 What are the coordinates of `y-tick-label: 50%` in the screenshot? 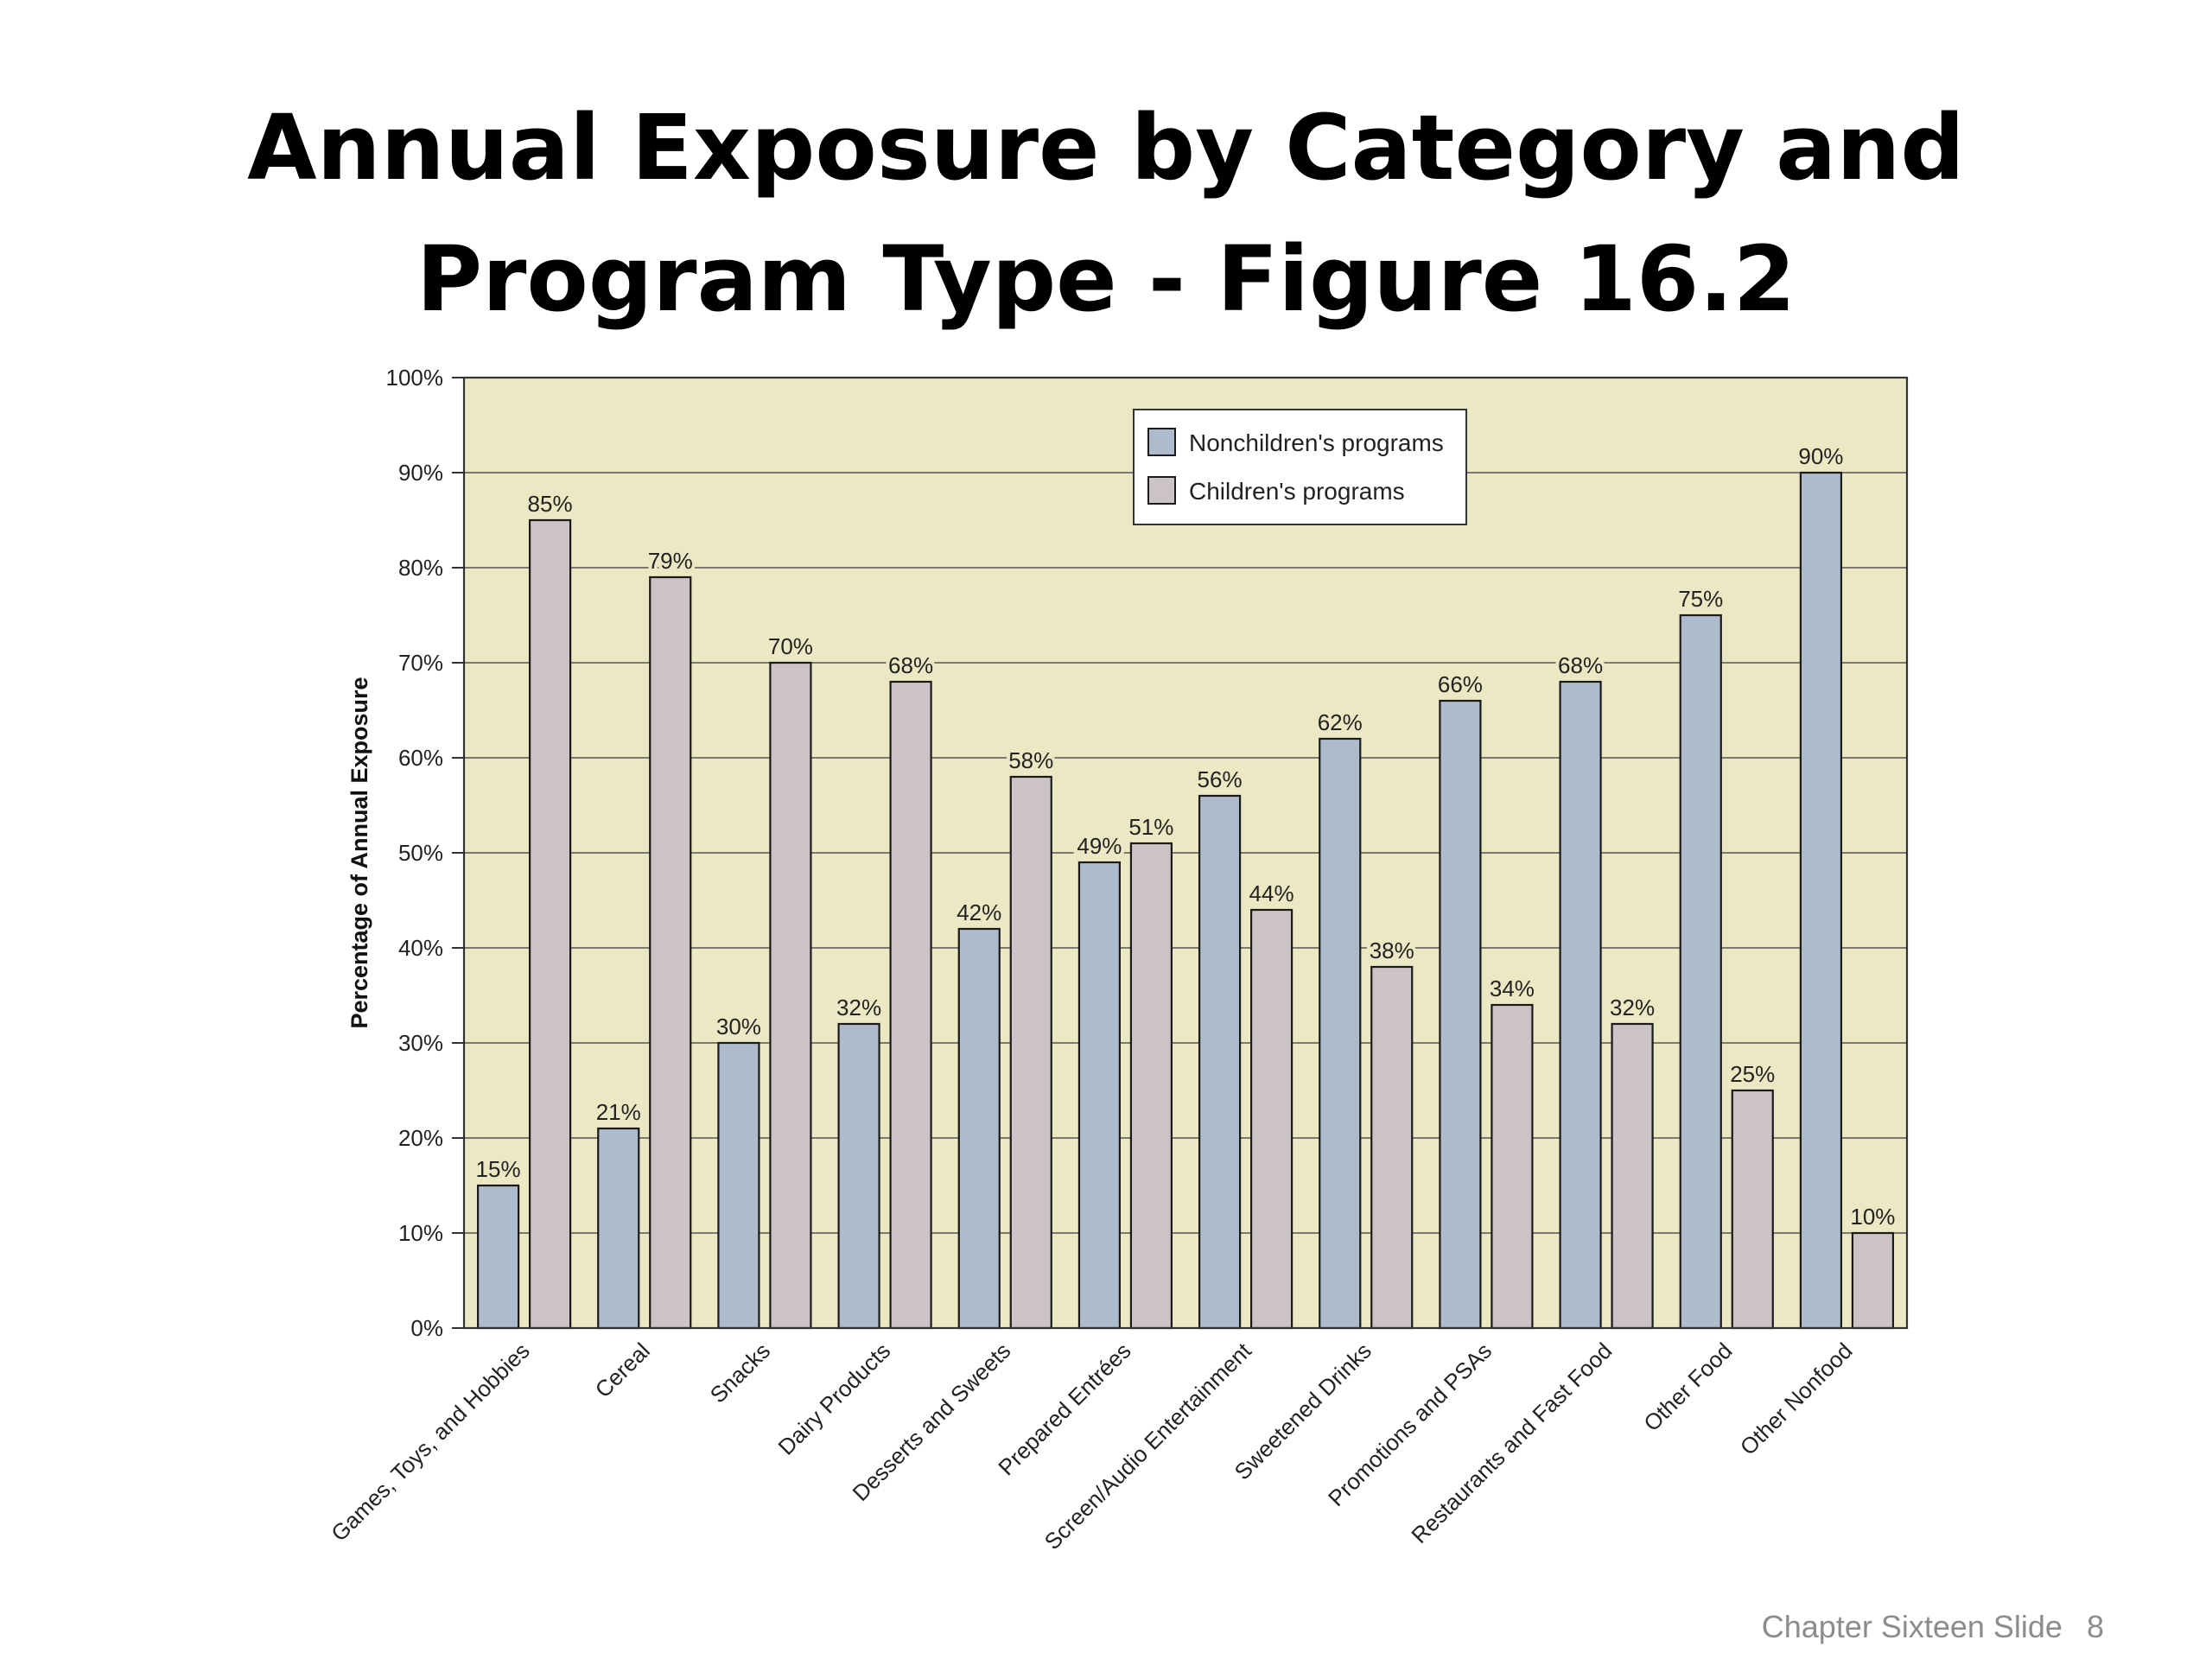 It's located at (420, 853).